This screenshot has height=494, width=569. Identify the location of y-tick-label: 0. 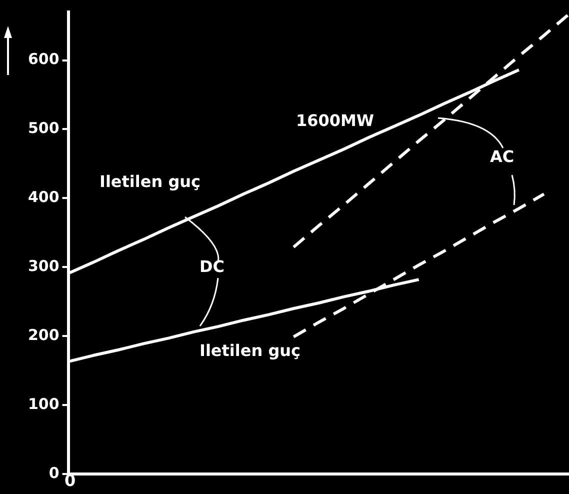
(54, 473).